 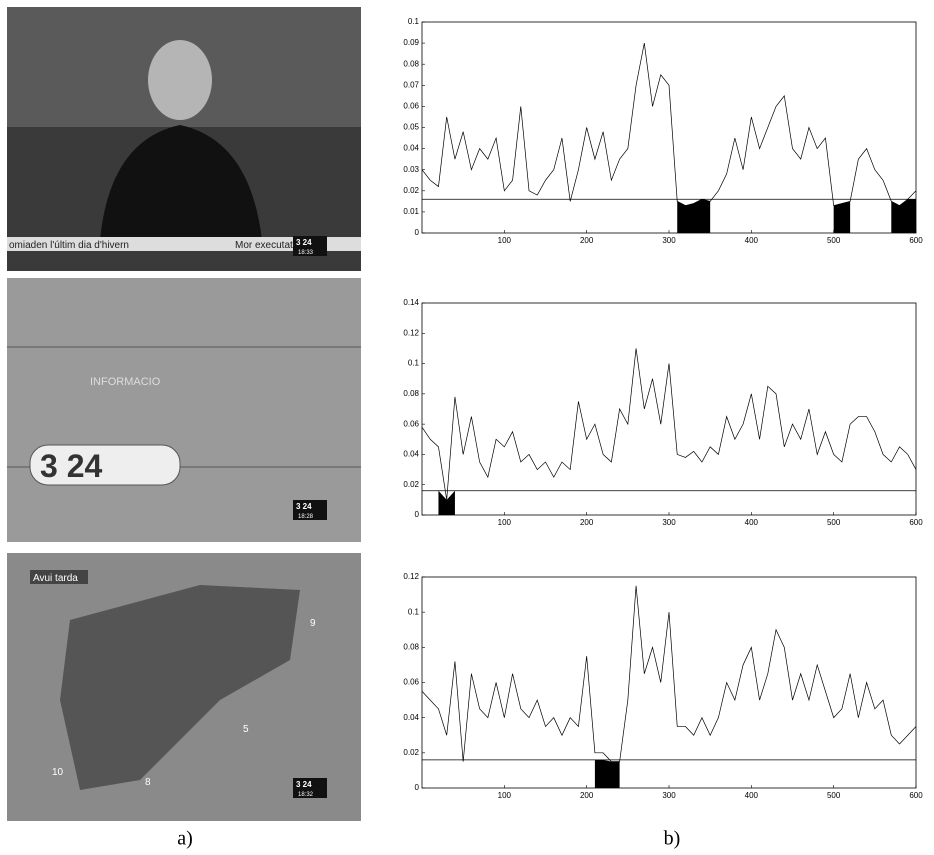 I want to click on presenter-head, so click(x=180, y=80).